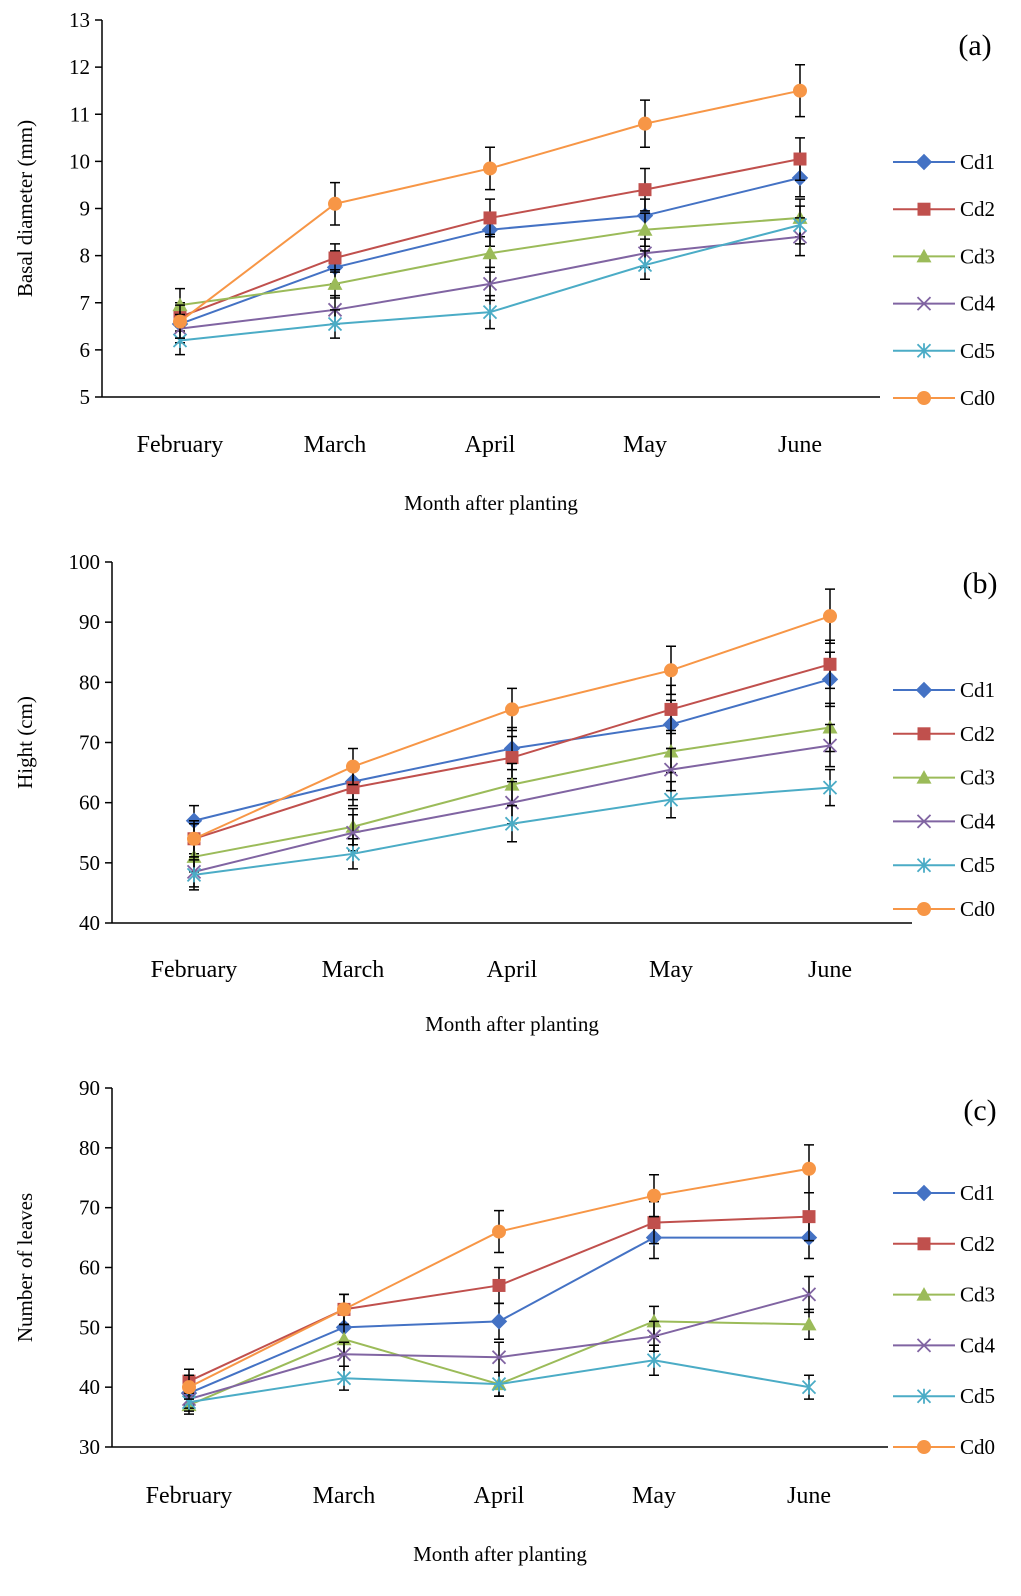  I want to click on y-tick-label: 70, so click(89, 743).